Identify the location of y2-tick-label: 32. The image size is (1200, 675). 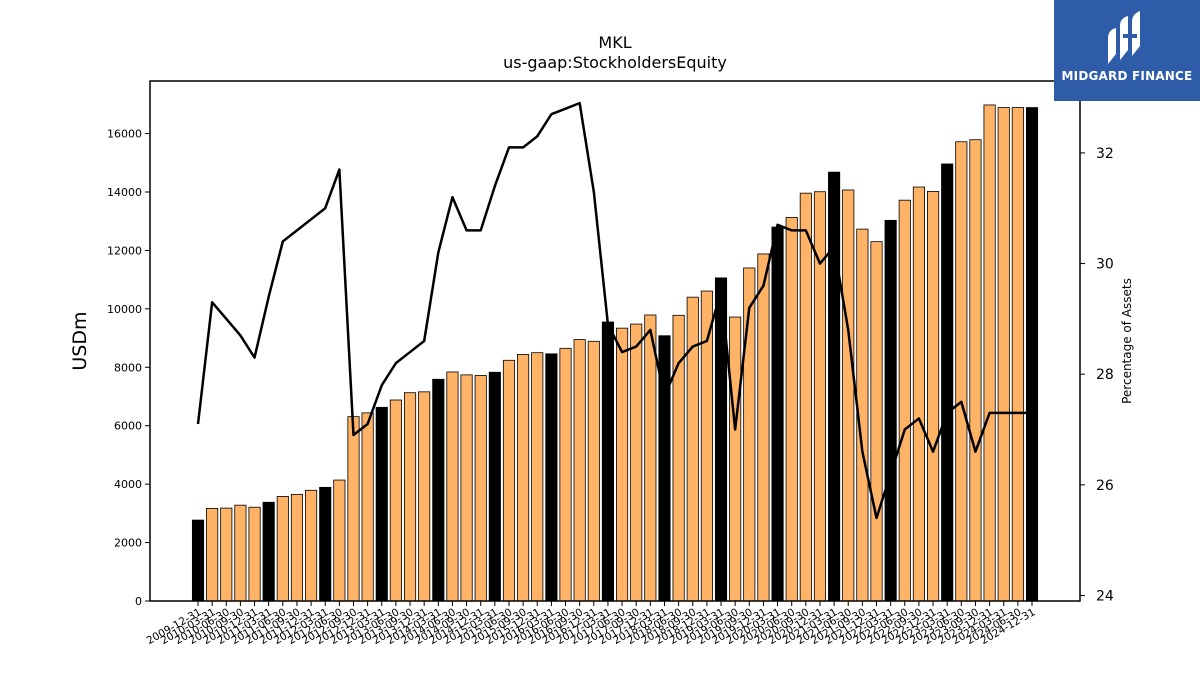
(1105, 154).